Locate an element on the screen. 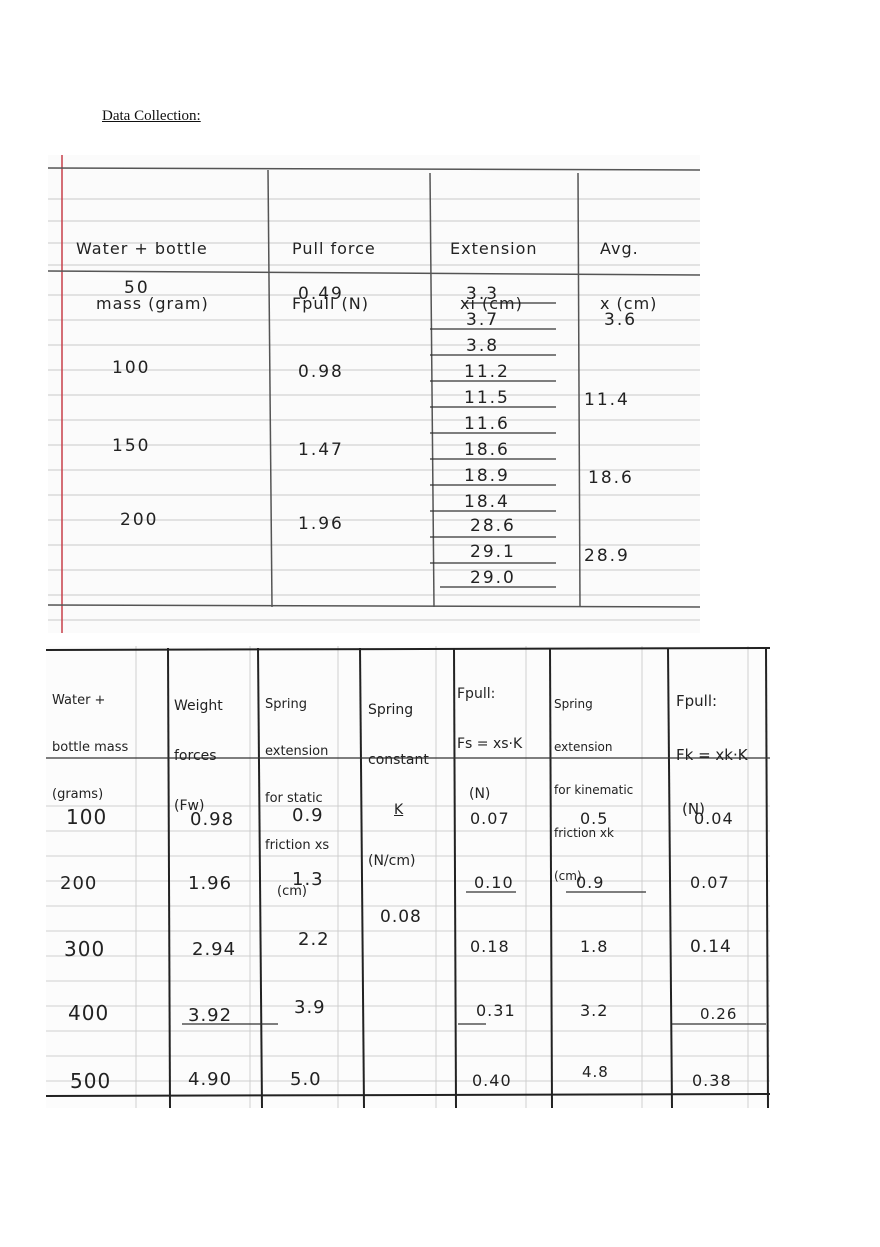 The image size is (880, 1247). extension-cell: 3.8 is located at coordinates (483, 346).